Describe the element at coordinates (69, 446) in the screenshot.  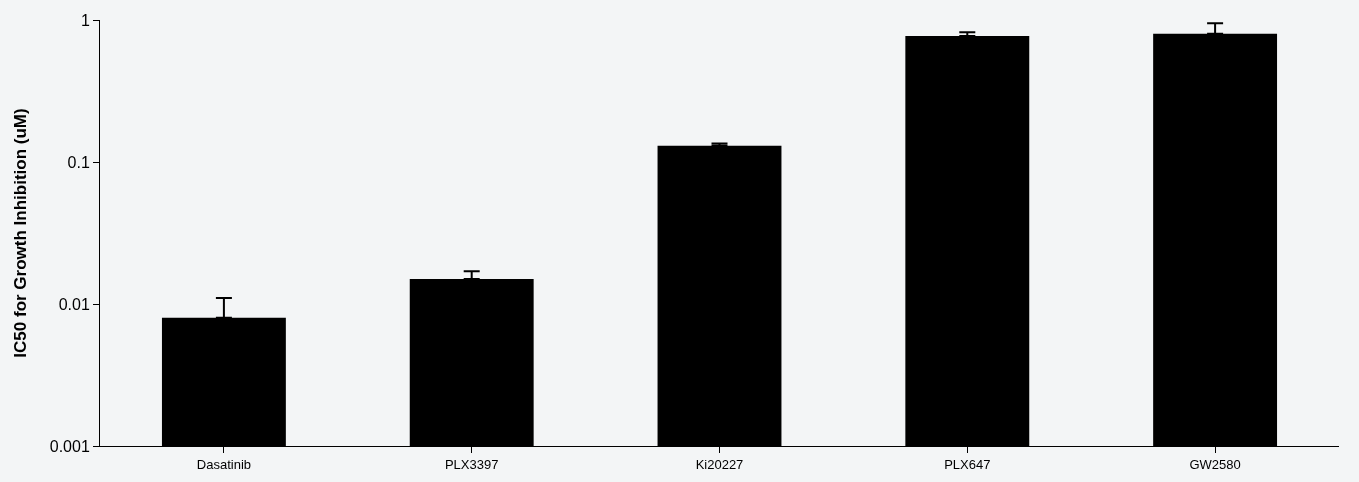
I see `y-tick-label: 0.001` at that location.